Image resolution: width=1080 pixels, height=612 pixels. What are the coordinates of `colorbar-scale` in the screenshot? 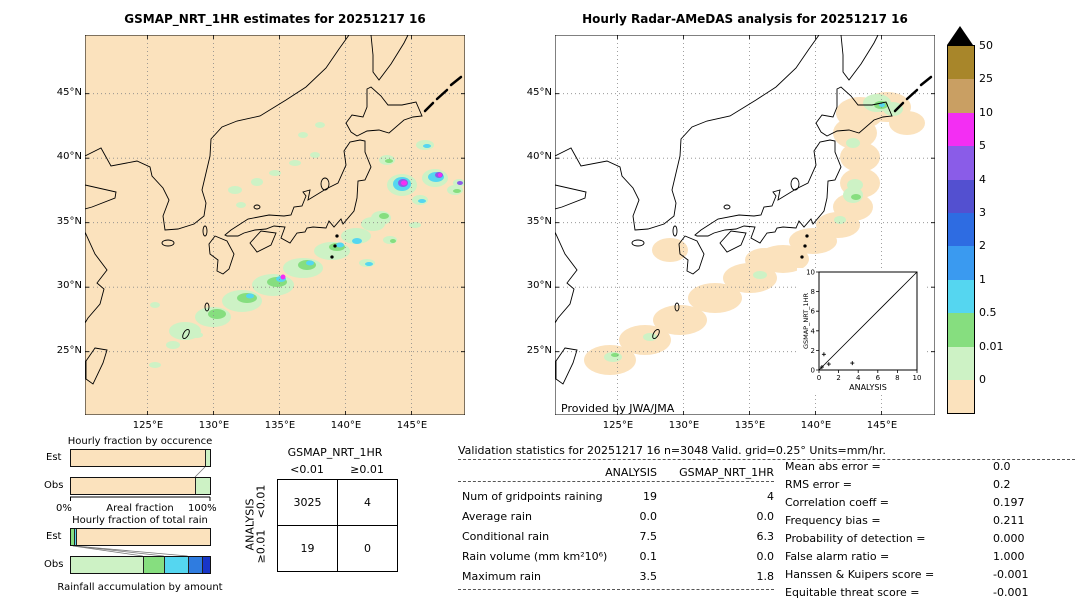 It's located at (961, 230).